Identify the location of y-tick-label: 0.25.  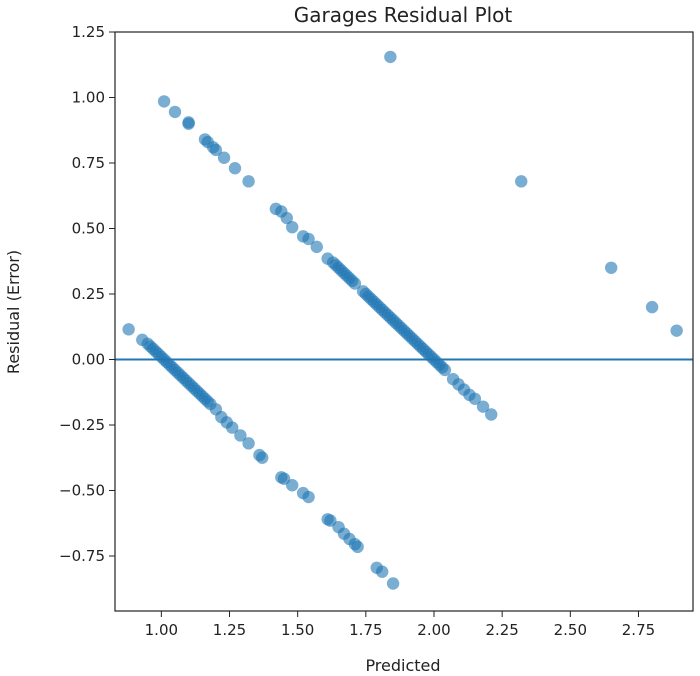
(88, 294).